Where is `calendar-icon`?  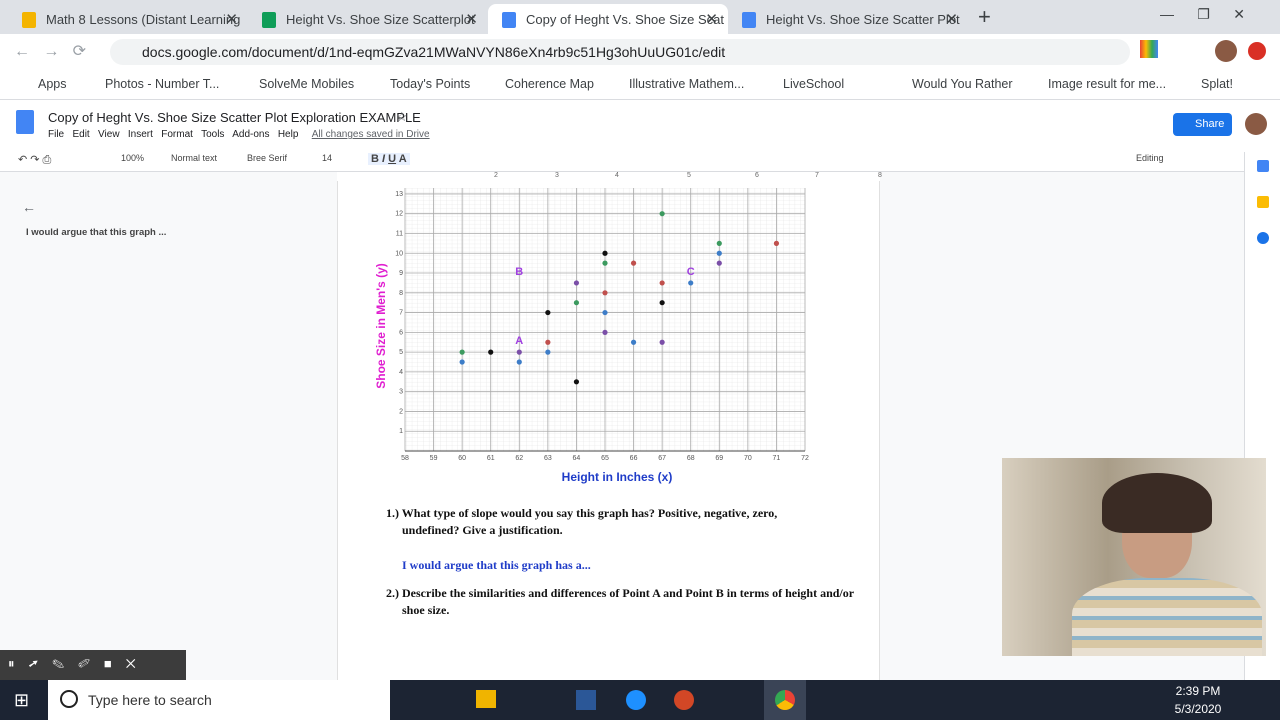 calendar-icon is located at coordinates (1263, 166).